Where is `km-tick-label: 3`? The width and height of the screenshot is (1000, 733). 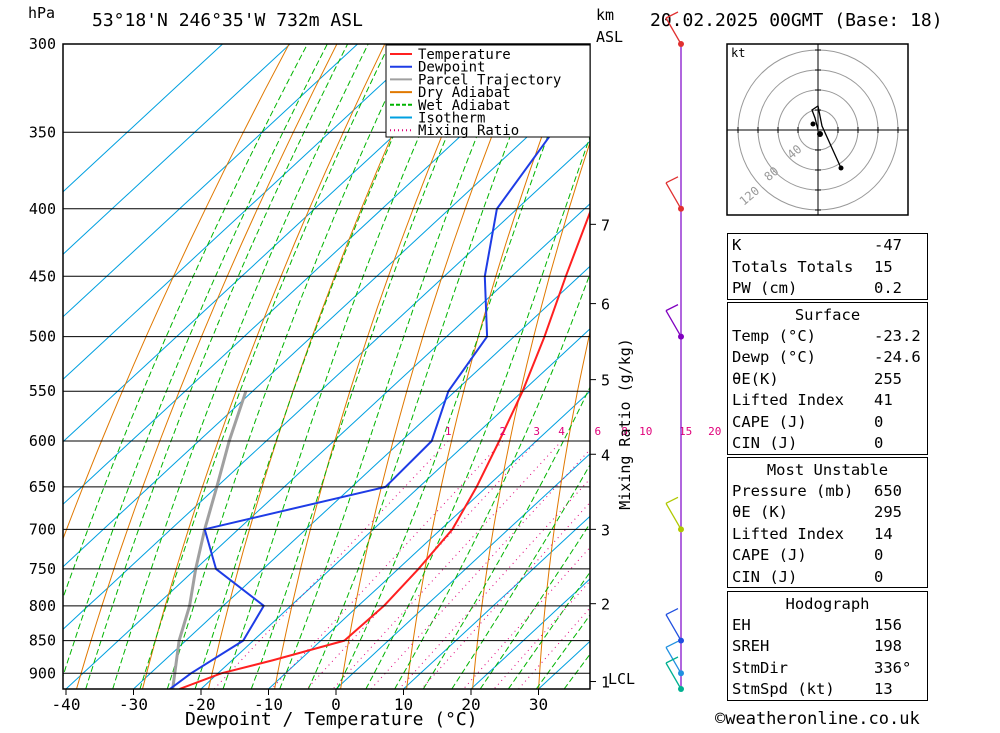 km-tick-label: 3 is located at coordinates (605, 530).